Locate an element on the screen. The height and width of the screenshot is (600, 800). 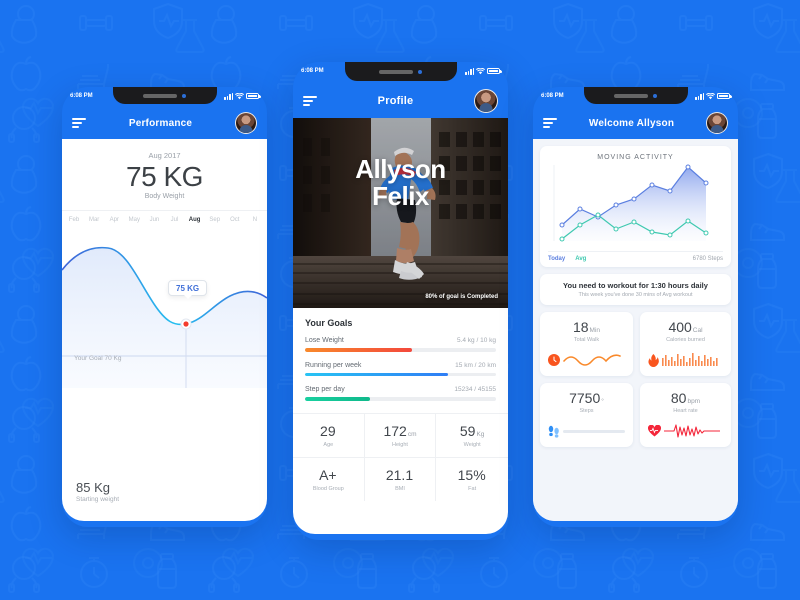
hero-photo: Allyson Felix 80% of goal is Completed is located at coordinates (400, 213).